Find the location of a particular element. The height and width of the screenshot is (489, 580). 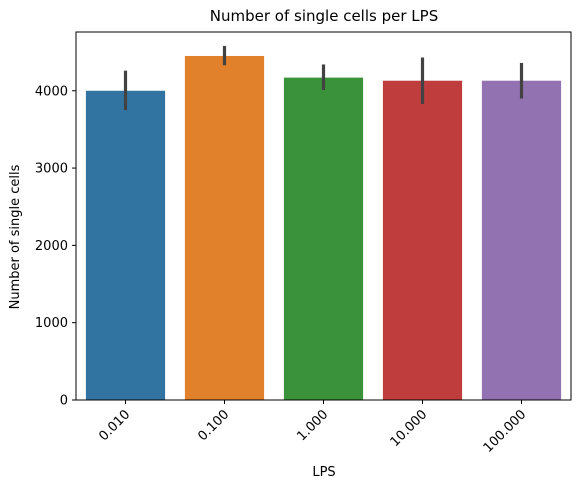

y-axis-label: Number of single cells is located at coordinates (15, 236).